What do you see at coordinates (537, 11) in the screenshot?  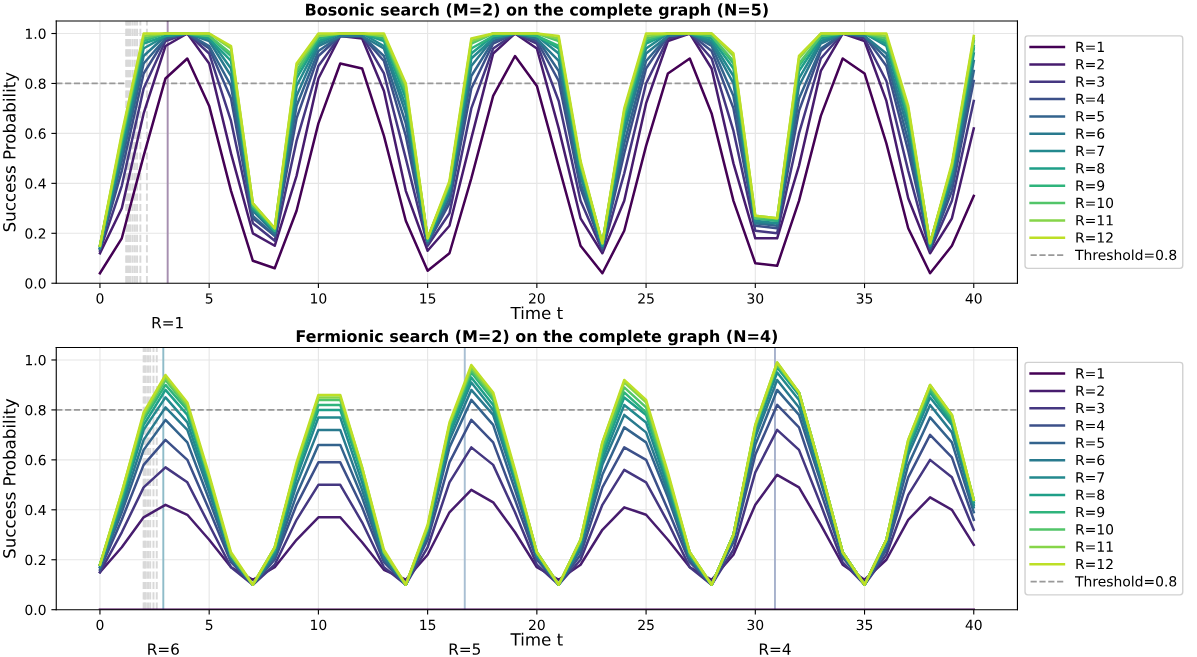 I see `chart-title: Bosonic search (M=2) on the complete graph (N=5)` at bounding box center [537, 11].